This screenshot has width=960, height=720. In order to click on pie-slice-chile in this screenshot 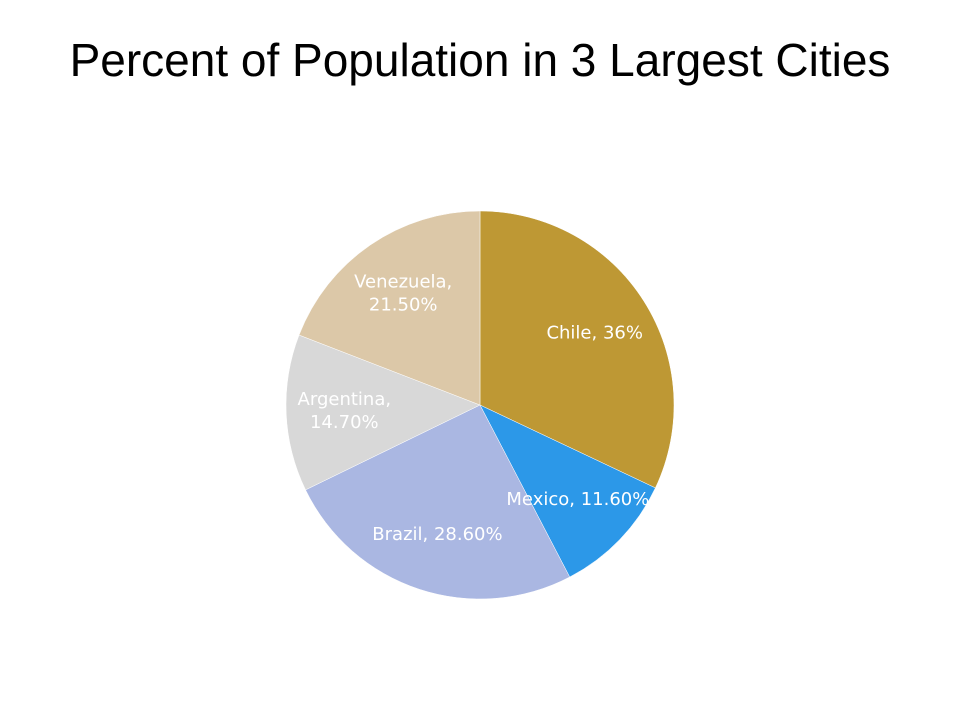, I will do `click(577, 349)`.